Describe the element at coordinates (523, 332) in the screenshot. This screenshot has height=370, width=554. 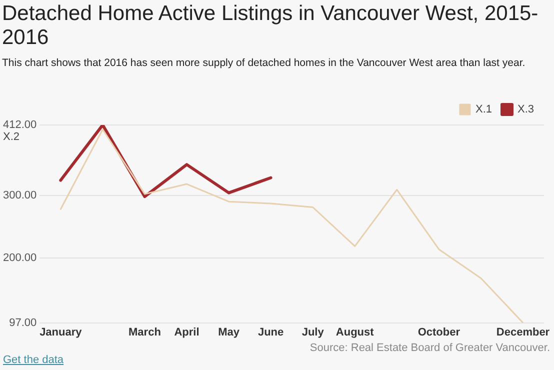
I see `x-tick-label: December` at that location.